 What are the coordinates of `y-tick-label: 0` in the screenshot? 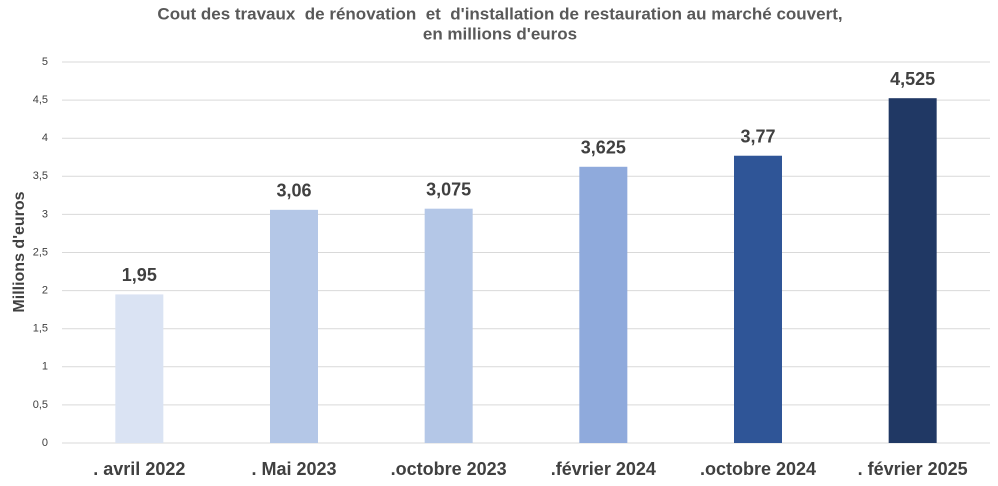 It's located at (45, 443).